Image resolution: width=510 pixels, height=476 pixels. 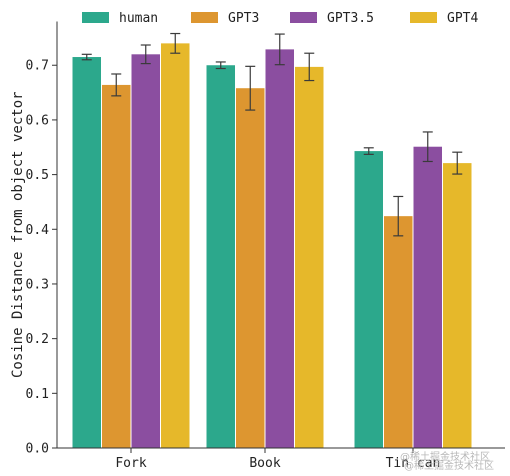 What do you see at coordinates (243, 18) in the screenshot?
I see `legend-label: GPT3` at bounding box center [243, 18].